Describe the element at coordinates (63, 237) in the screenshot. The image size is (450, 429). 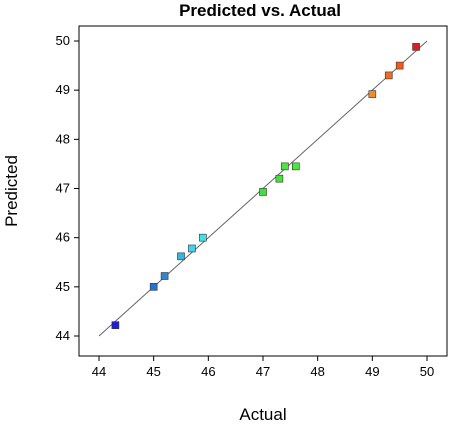
I see `y-tick-label-2: 46` at that location.